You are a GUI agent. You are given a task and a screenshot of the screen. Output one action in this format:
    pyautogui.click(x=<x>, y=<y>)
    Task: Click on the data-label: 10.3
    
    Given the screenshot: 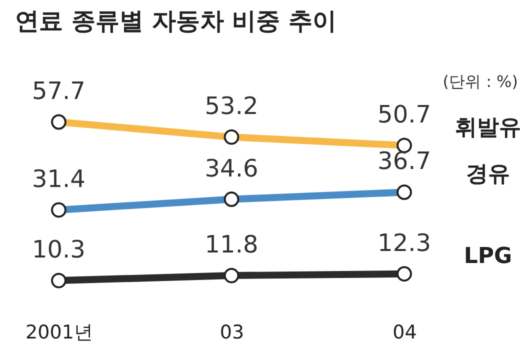 What is the action you would take?
    pyautogui.click(x=59, y=250)
    